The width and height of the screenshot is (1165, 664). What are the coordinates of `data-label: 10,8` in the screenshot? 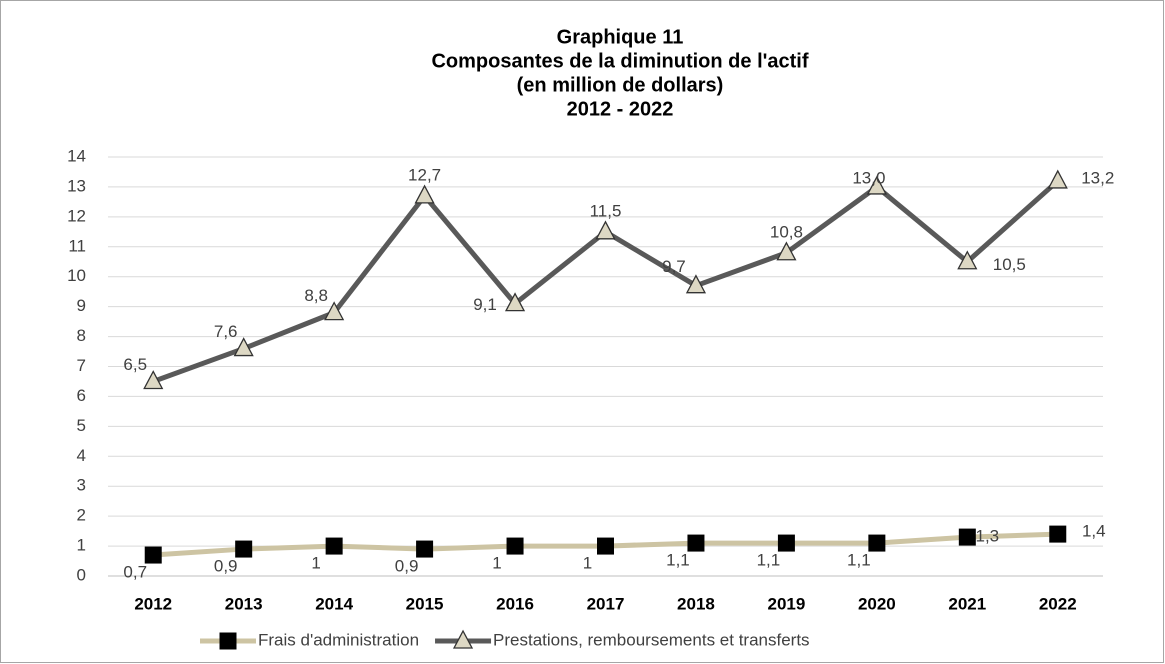 It's located at (786, 231).